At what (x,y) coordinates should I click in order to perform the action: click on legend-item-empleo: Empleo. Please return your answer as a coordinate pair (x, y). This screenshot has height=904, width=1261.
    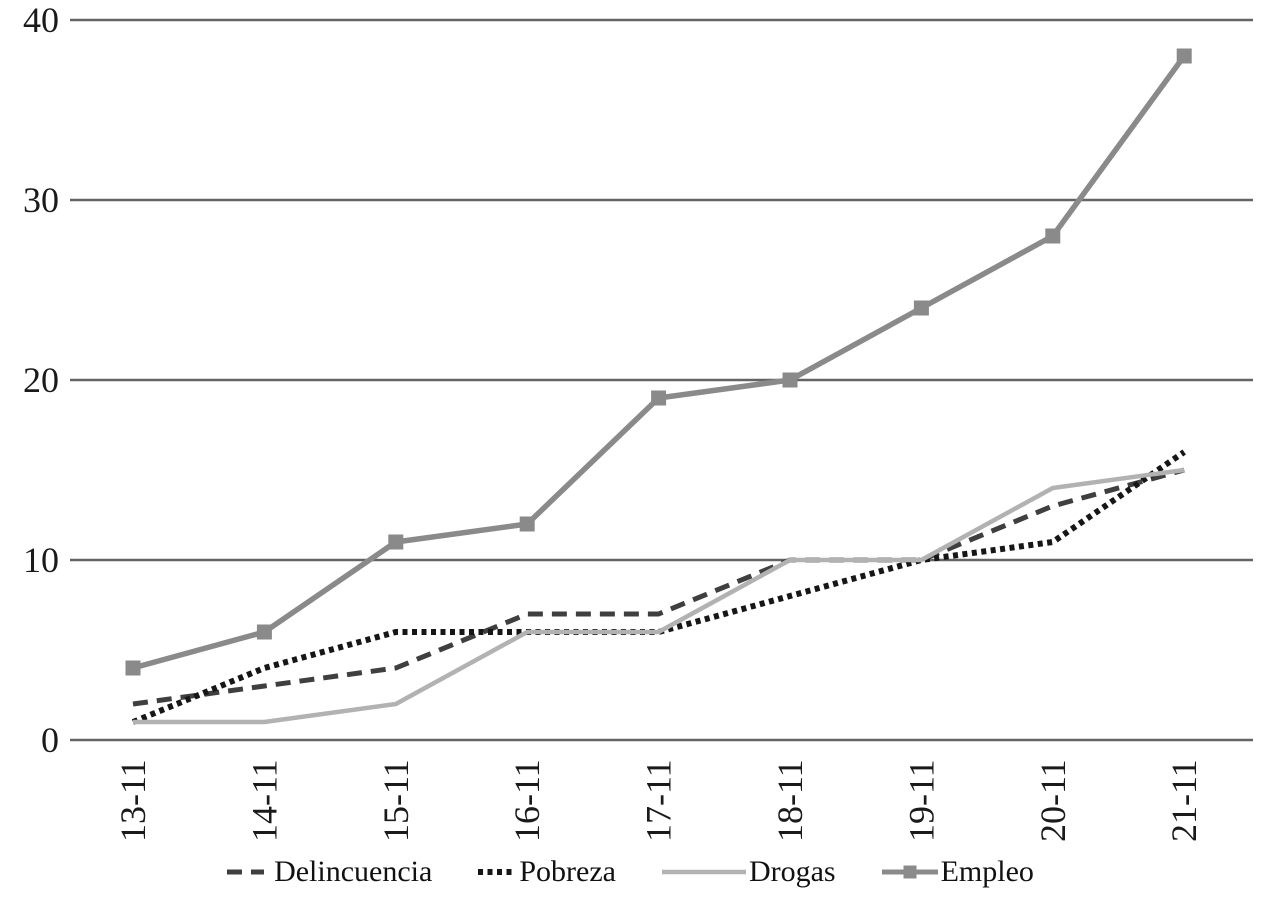
    Looking at the image, I should click on (957, 872).